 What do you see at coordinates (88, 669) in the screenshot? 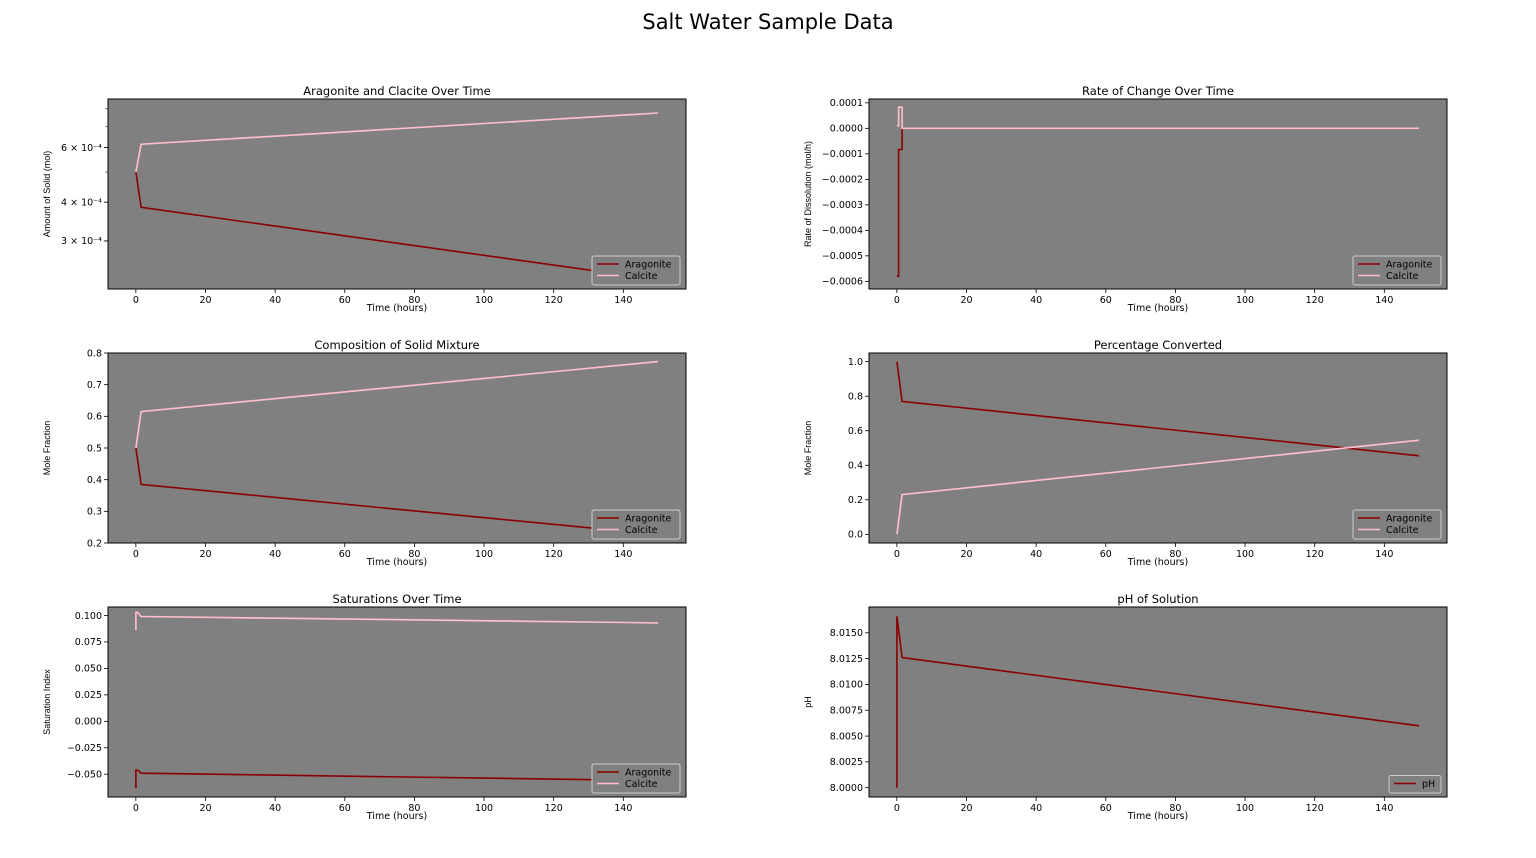
I see `y-tick-label: 0.050` at bounding box center [88, 669].